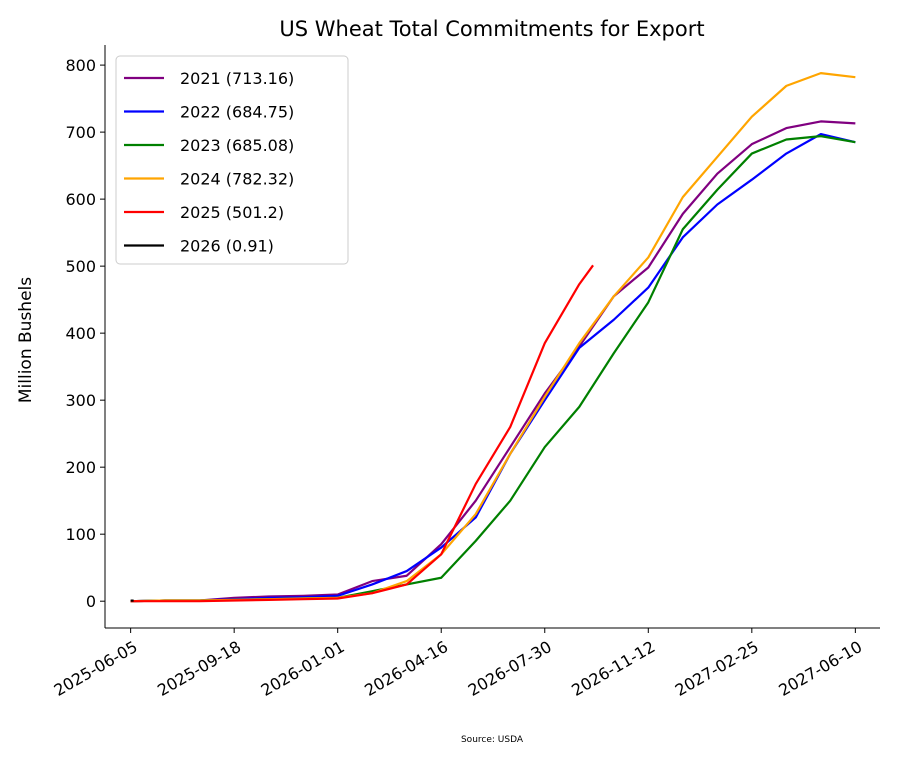  I want to click on y-tick-label: 100, so click(80, 534).